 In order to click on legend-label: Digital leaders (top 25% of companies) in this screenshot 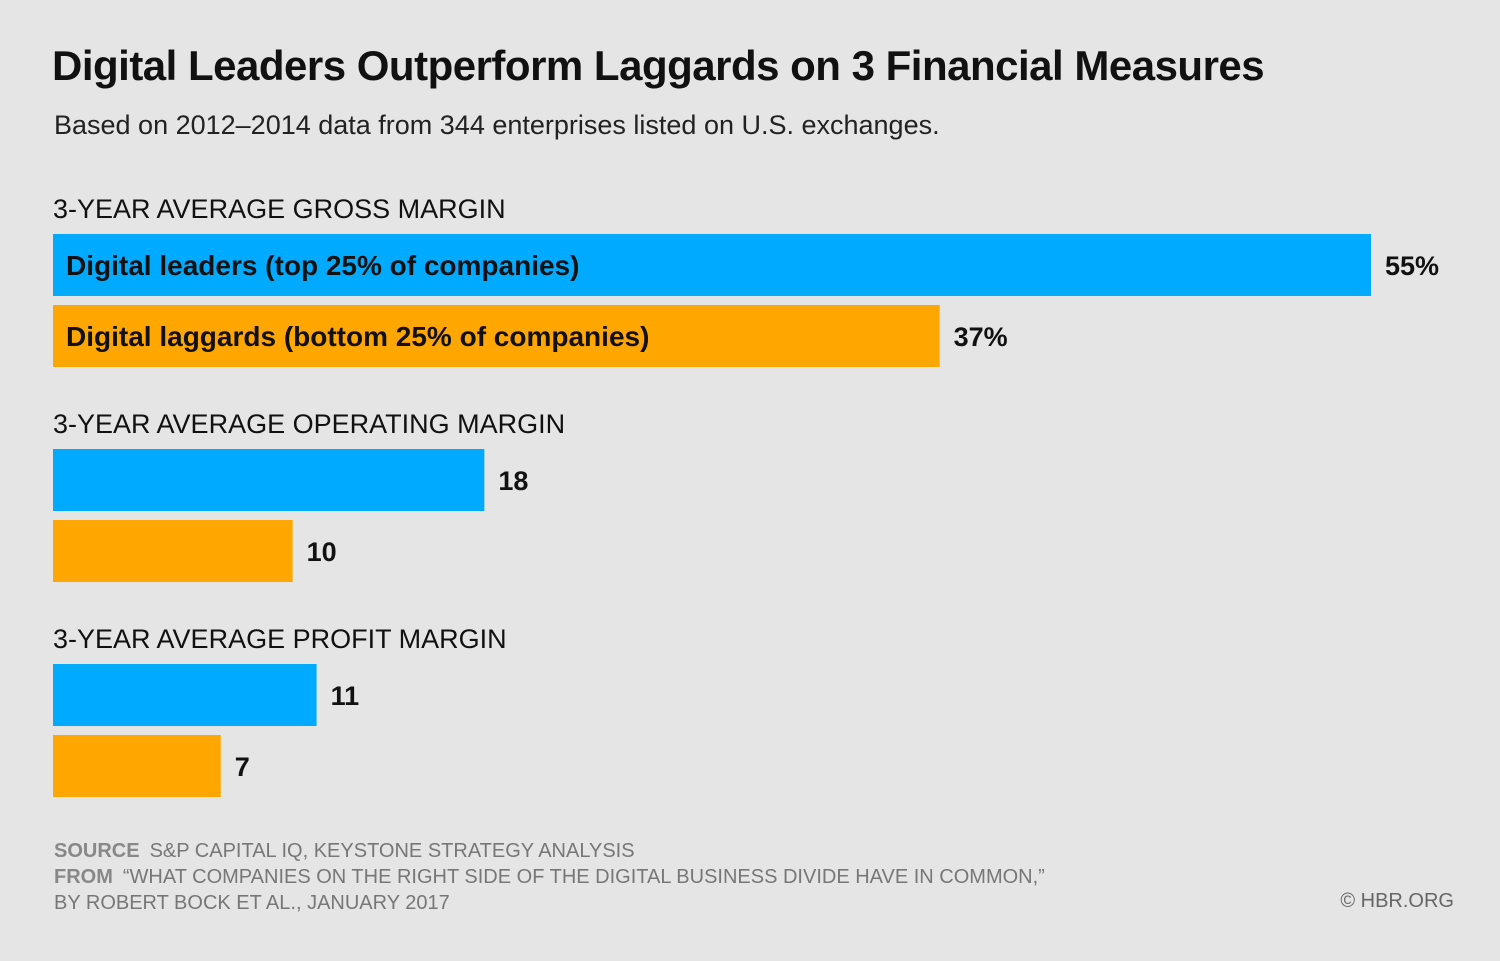, I will do `click(322, 265)`.